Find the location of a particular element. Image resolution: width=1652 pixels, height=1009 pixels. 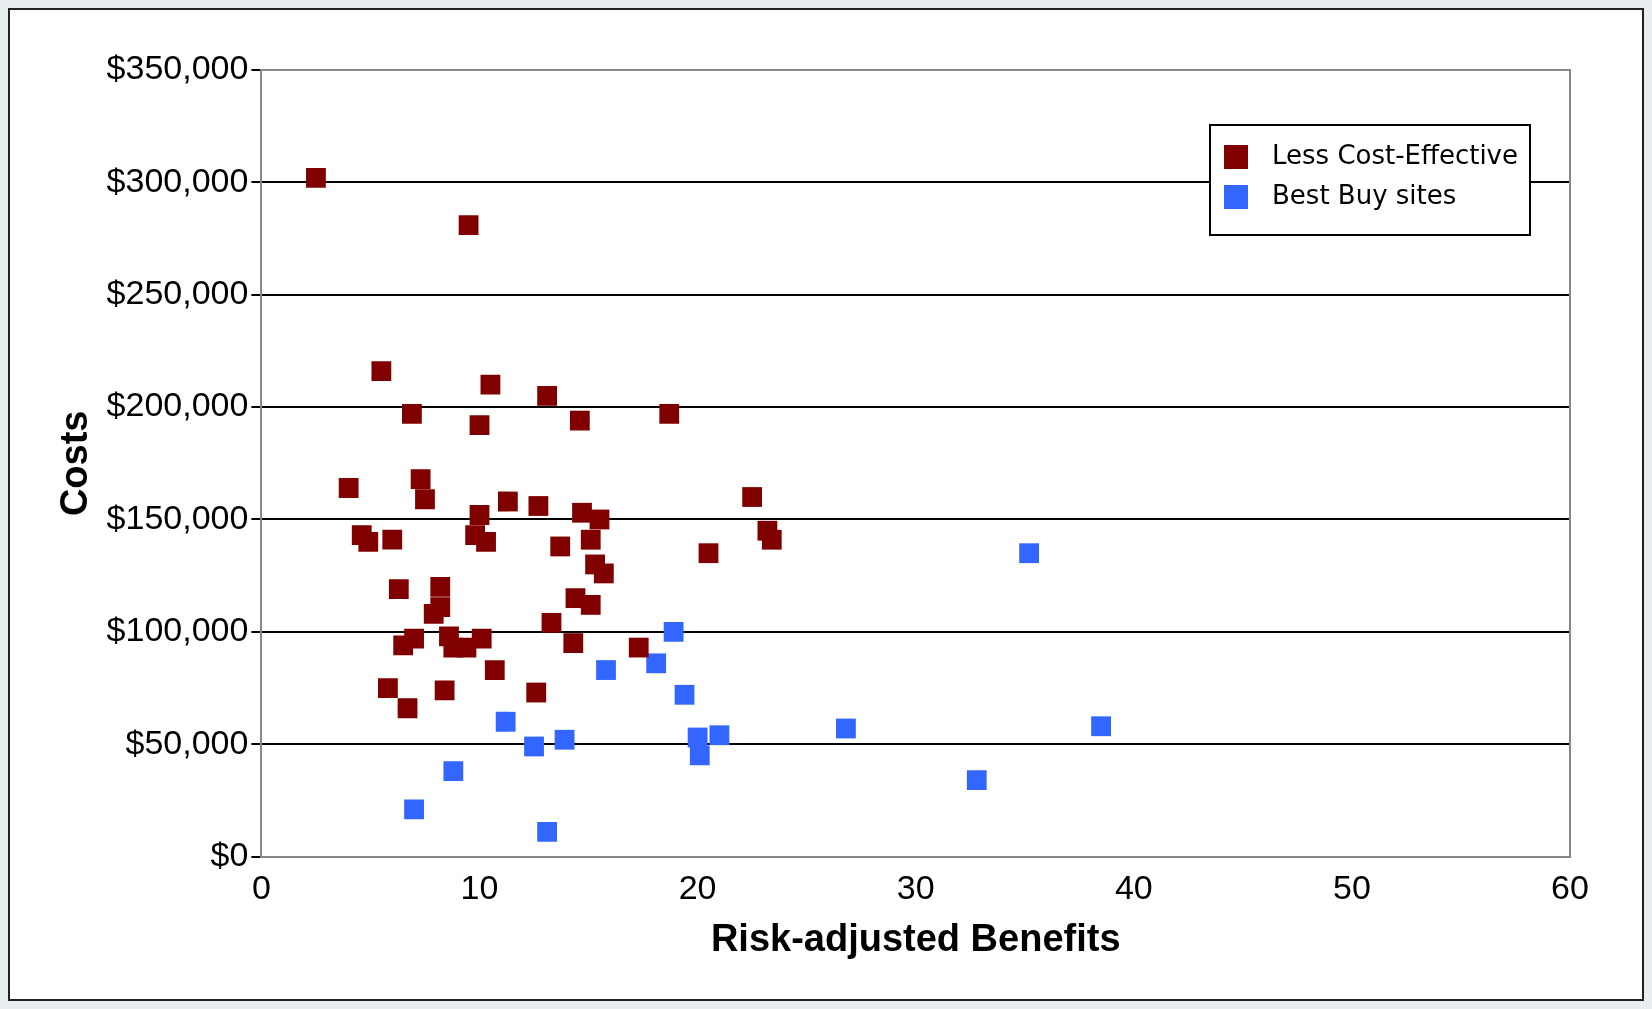

y-tick-label: $350,000 is located at coordinates (177, 67).